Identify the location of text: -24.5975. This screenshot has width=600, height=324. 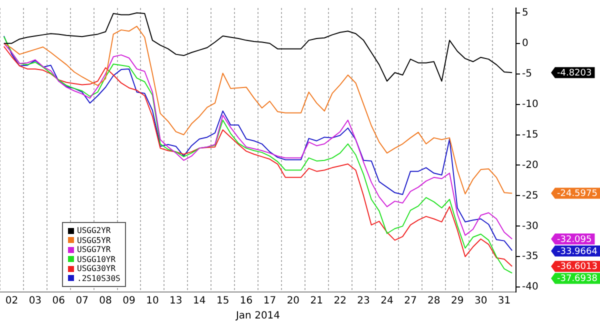
(577, 194).